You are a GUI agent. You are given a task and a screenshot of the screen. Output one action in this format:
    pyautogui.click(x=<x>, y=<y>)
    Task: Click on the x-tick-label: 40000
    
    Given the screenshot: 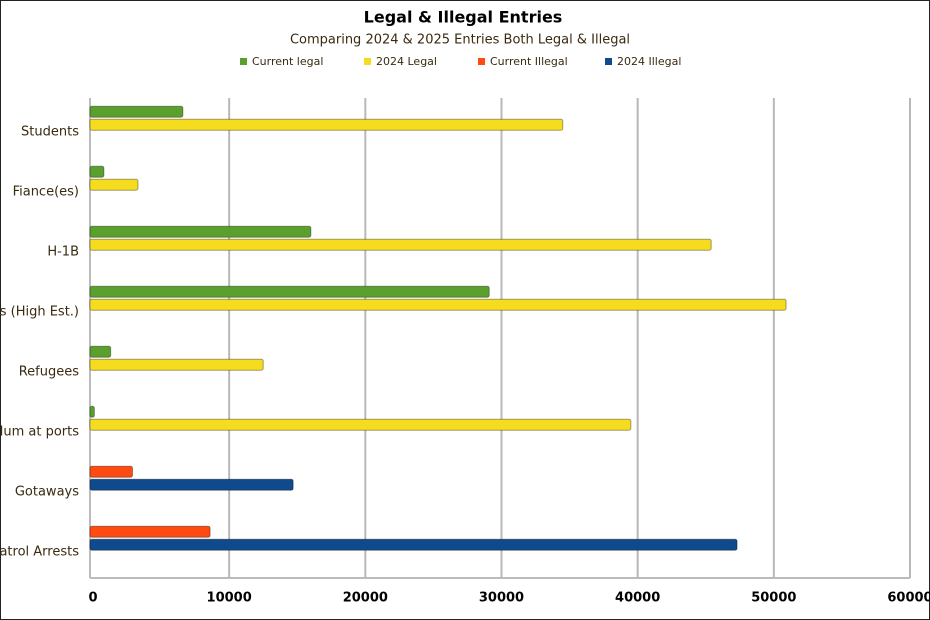 What is the action you would take?
    pyautogui.click(x=637, y=598)
    